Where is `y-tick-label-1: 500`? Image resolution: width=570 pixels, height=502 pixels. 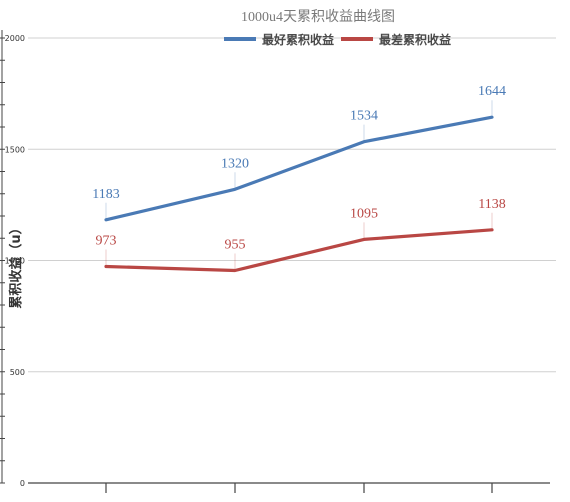
y-tick-label-1: 500 is located at coordinates (17, 372).